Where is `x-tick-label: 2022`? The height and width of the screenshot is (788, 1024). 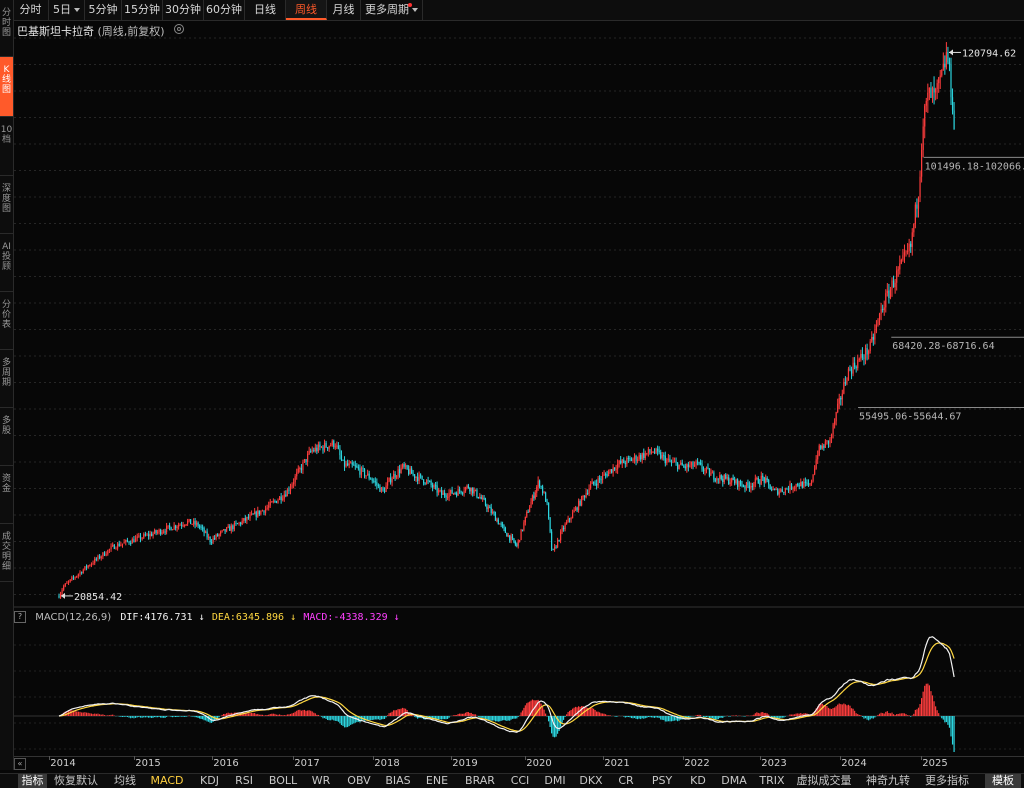
x-tick-label: 2022 is located at coordinates (697, 763).